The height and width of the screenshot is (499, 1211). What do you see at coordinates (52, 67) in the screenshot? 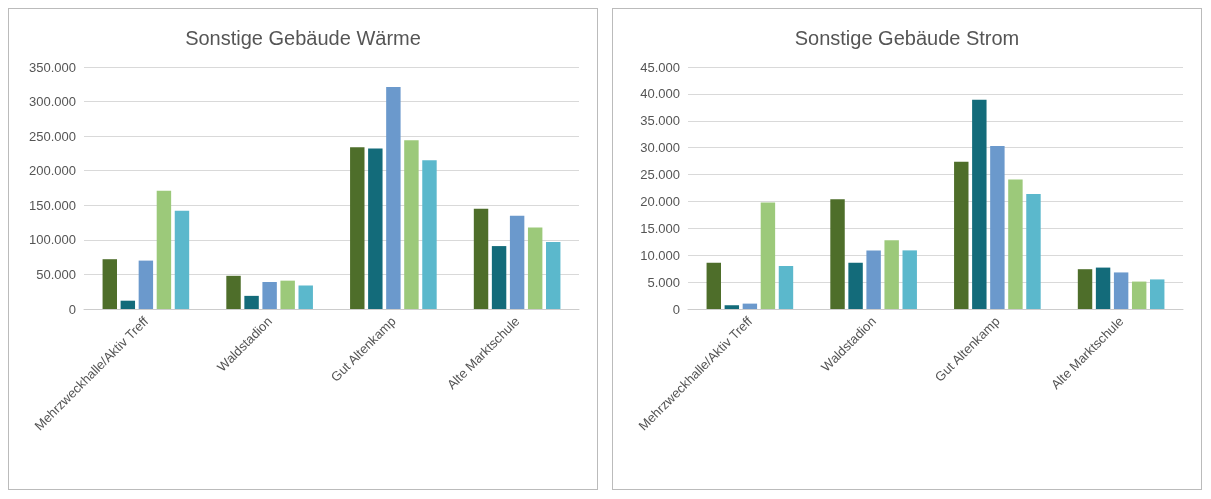
I see `y-tick-label: 350.000` at bounding box center [52, 67].